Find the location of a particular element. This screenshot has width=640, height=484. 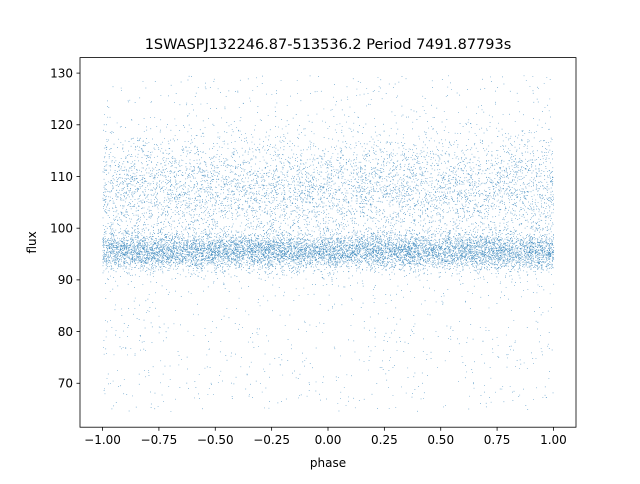

y-tick-label: 130 is located at coordinates (61, 73).